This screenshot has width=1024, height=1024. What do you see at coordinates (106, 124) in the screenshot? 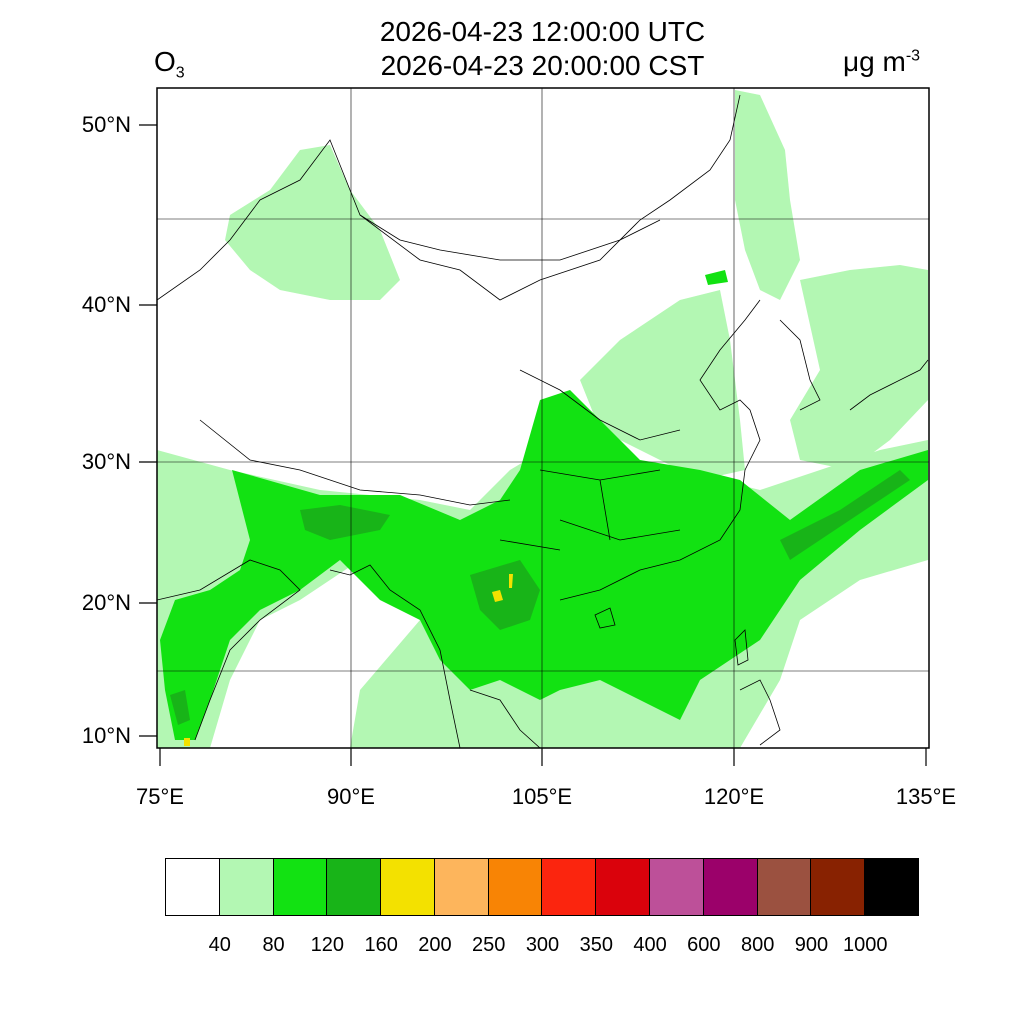
I see `ytick-label-50: 50°N` at bounding box center [106, 124].